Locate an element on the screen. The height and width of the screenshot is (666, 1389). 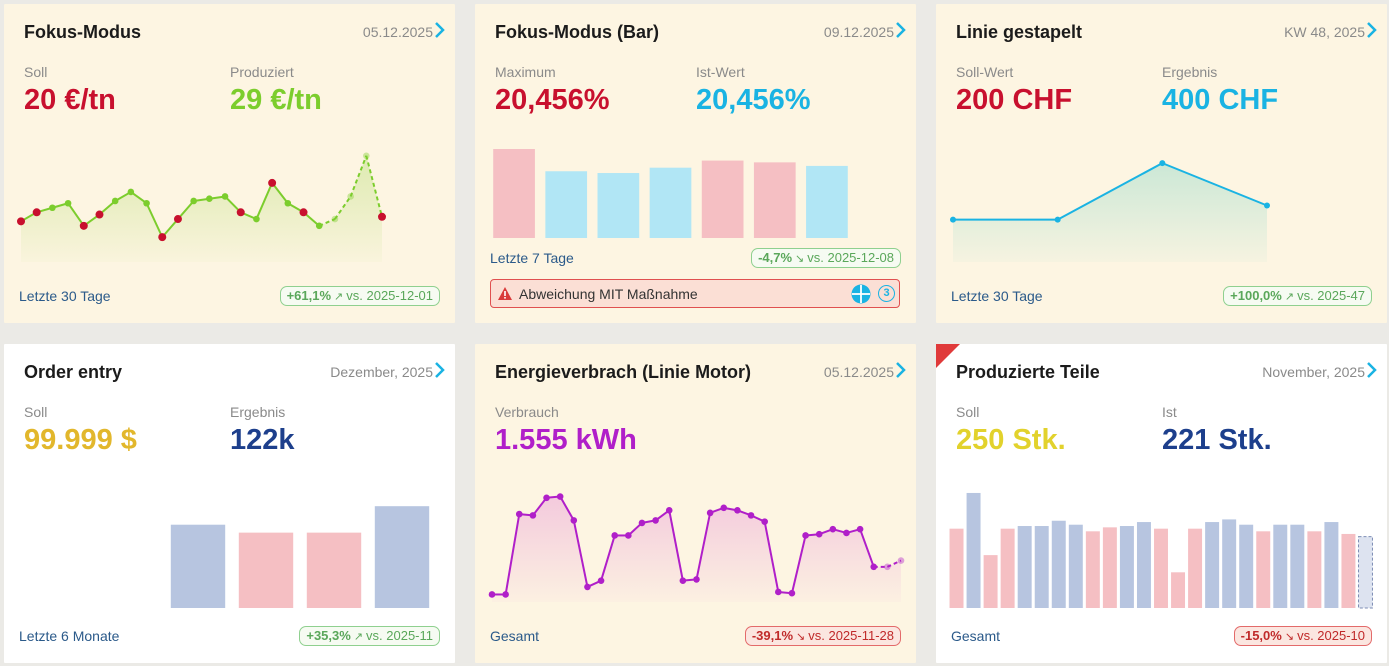
ist-label: Ist is located at coordinates (1169, 412).